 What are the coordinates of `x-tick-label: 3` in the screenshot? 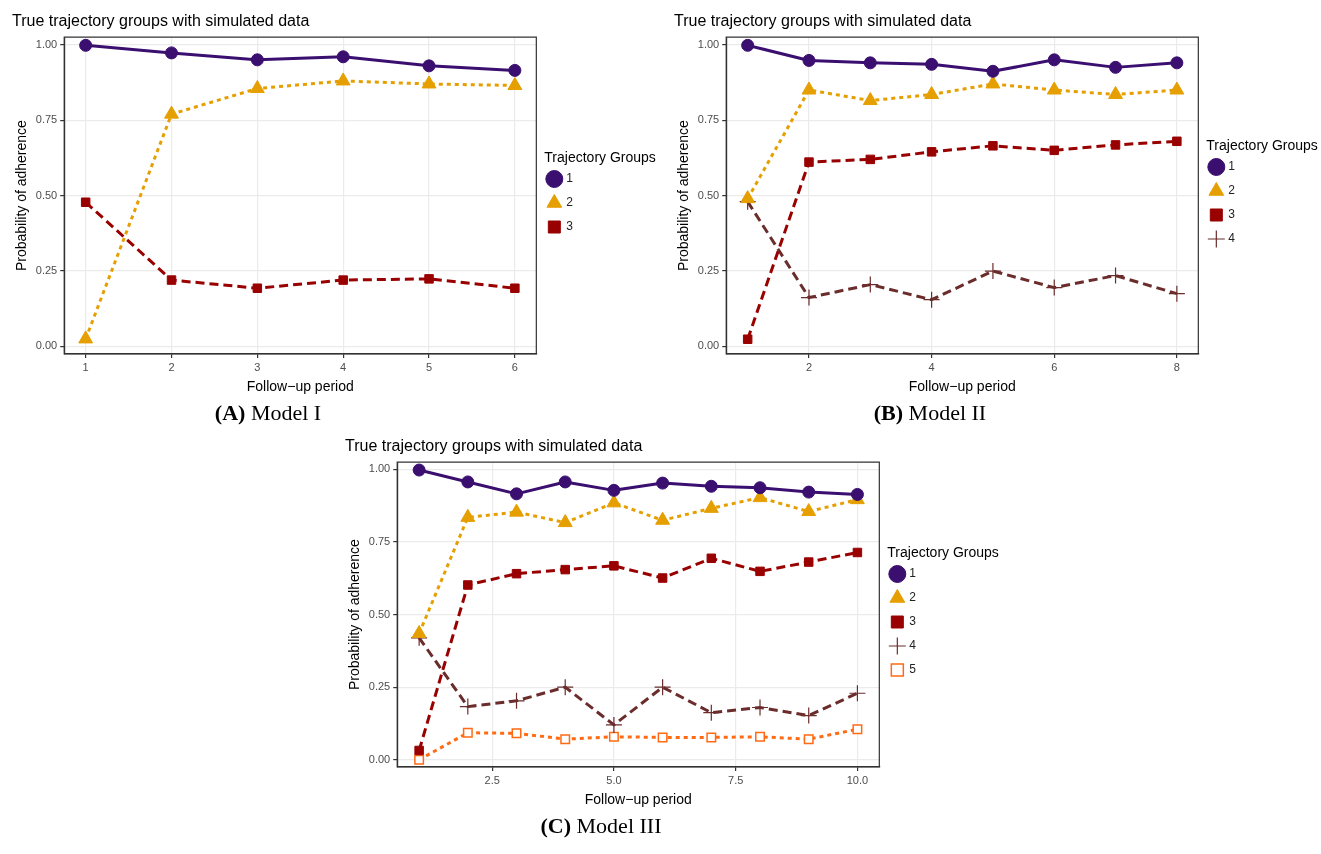 It's located at (257, 366).